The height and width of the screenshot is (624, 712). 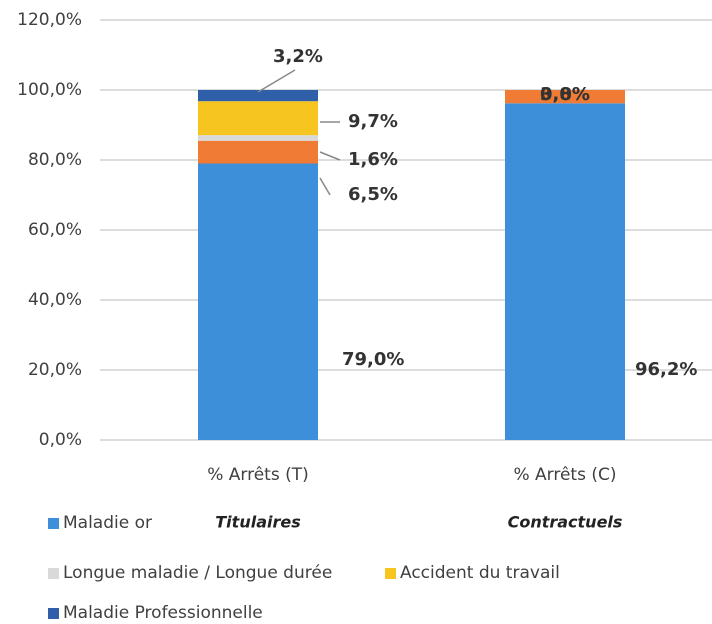 I want to click on x-tick-label: % Arrêts (C), so click(x=564, y=475).